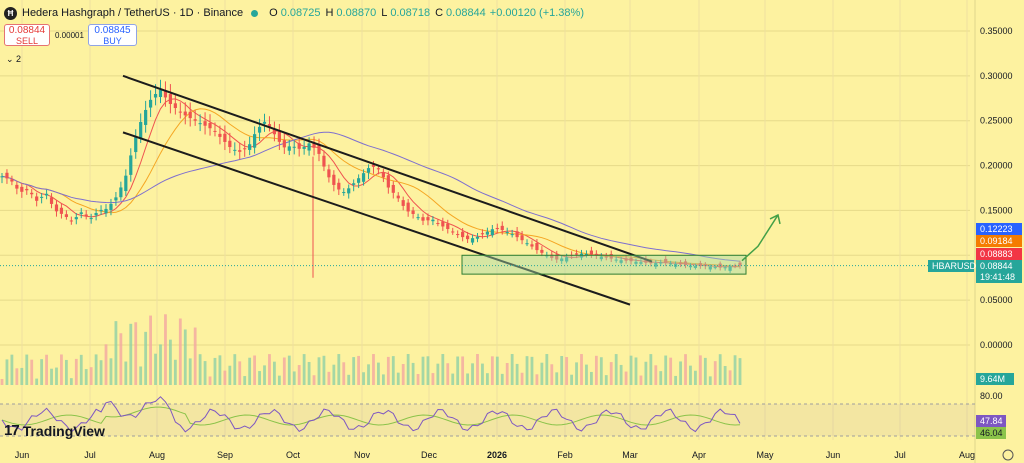 This screenshot has height=463, width=1024. I want to click on time-tick-label: Dec, so click(429, 455).